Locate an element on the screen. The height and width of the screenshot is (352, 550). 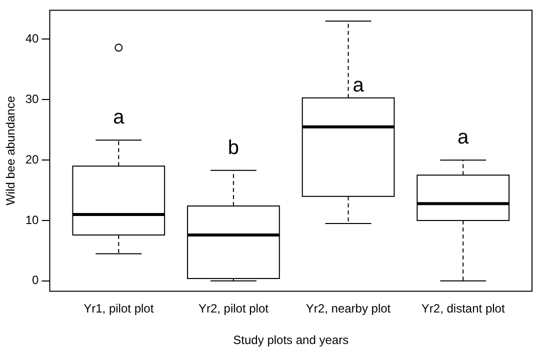
x-axis-title: Study plots and years is located at coordinates (291, 340).